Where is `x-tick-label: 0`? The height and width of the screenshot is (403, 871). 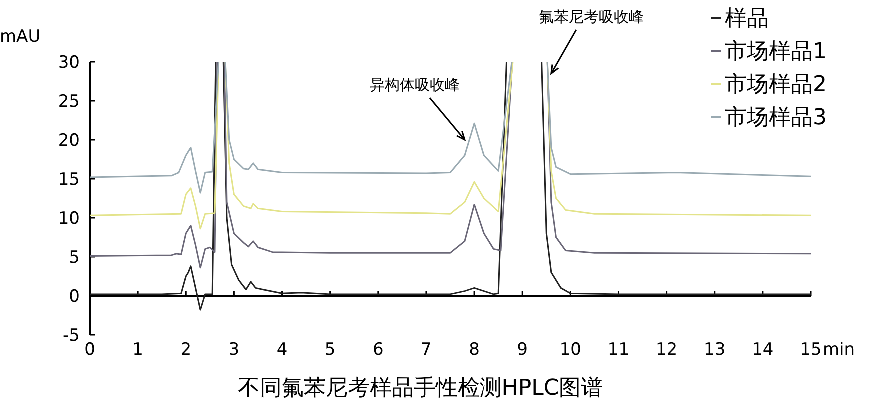
x-tick-label: 0 is located at coordinates (90, 350).